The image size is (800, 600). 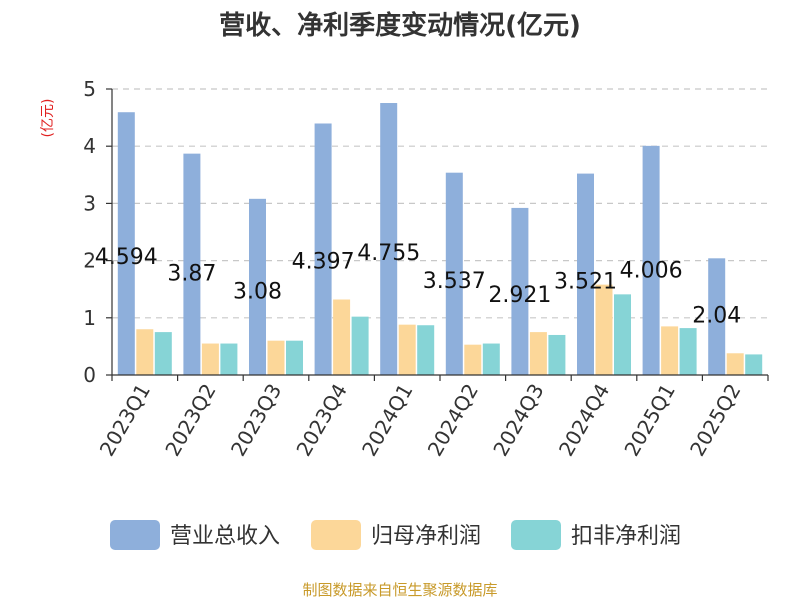 I want to click on bar-series-1-2025Q2, so click(x=717, y=316).